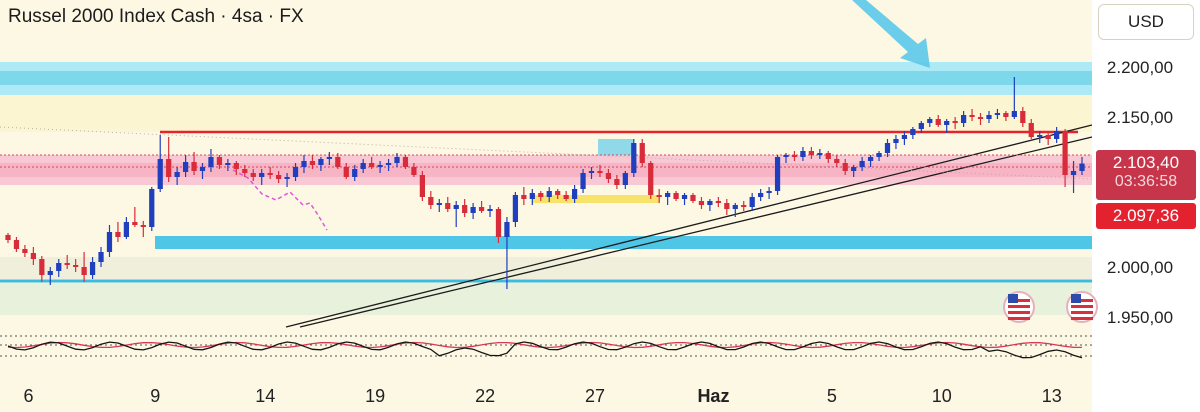 The width and height of the screenshot is (1200, 412). What do you see at coordinates (1140, 267) in the screenshot?
I see `y-tick-label: 2.000,00` at bounding box center [1140, 267].